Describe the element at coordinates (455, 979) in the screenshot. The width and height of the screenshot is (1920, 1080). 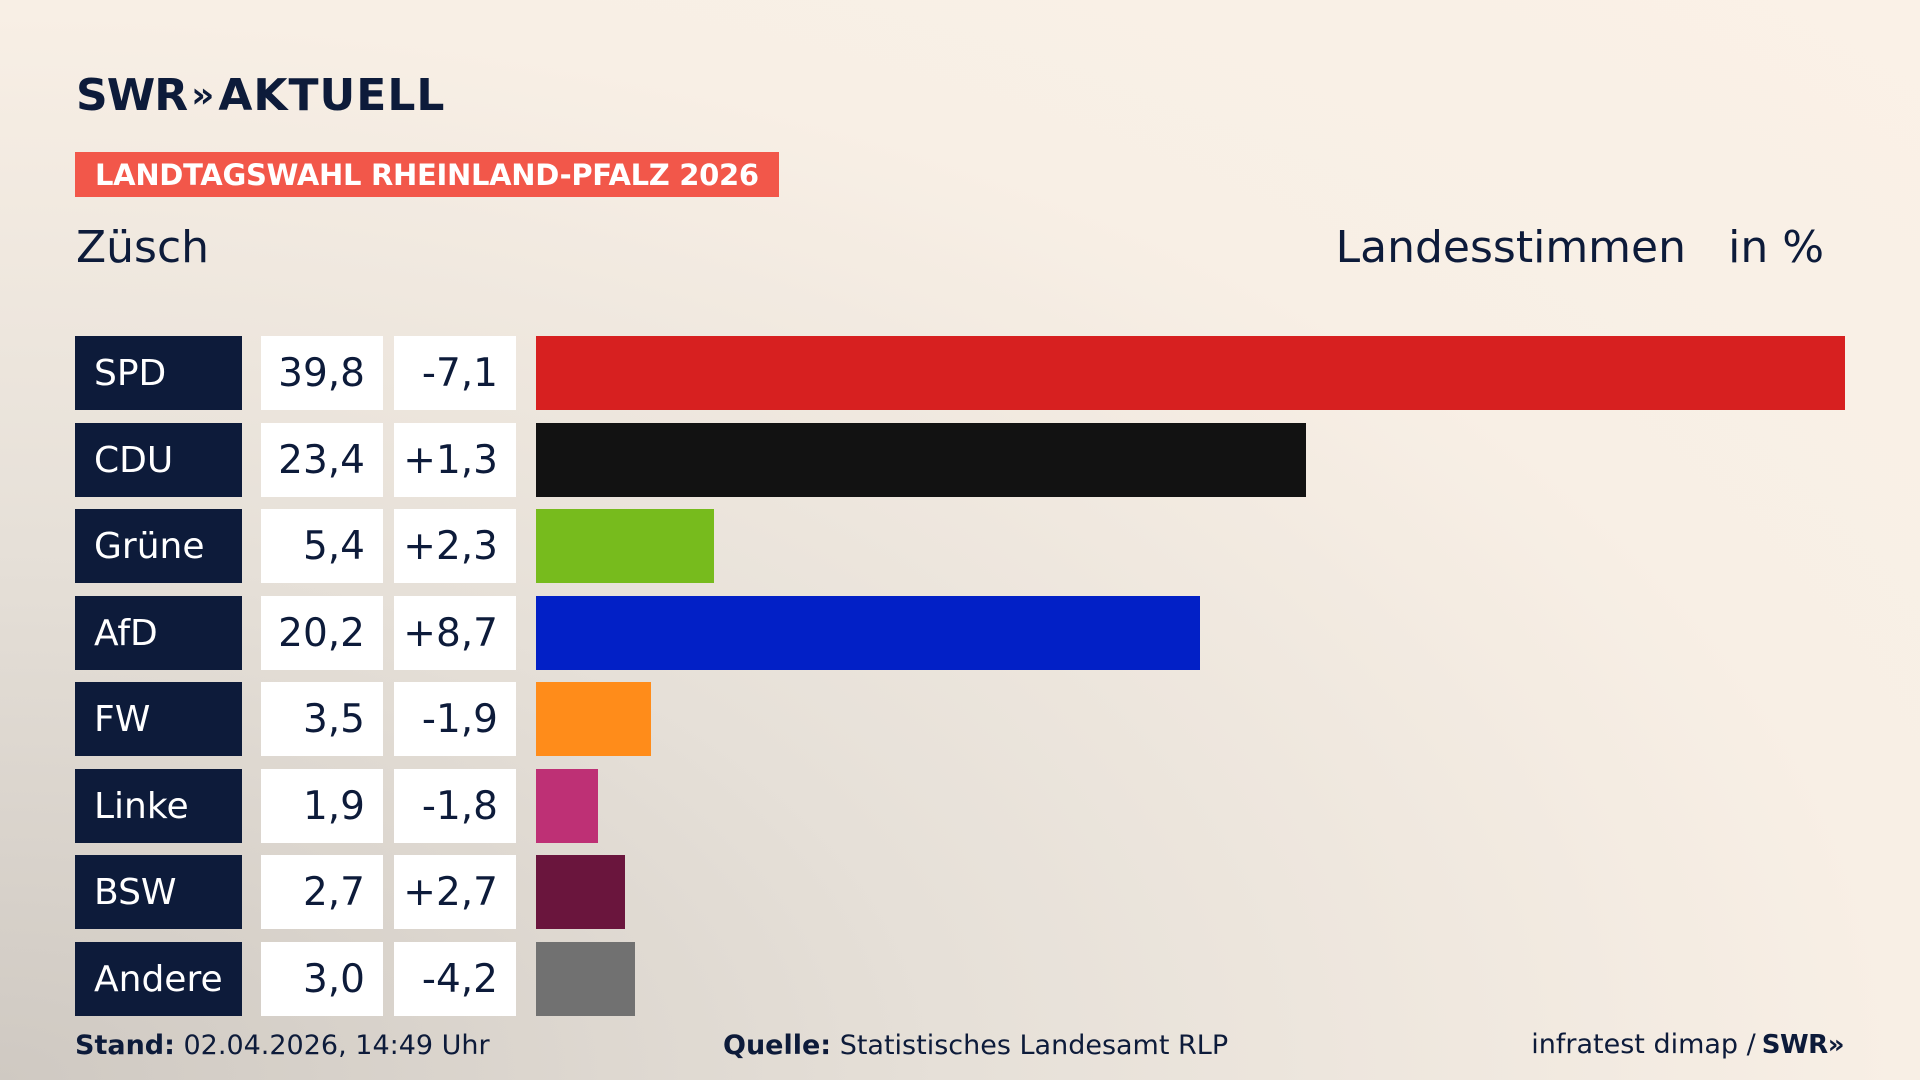
I see `vote-change-label: -4,2` at that location.